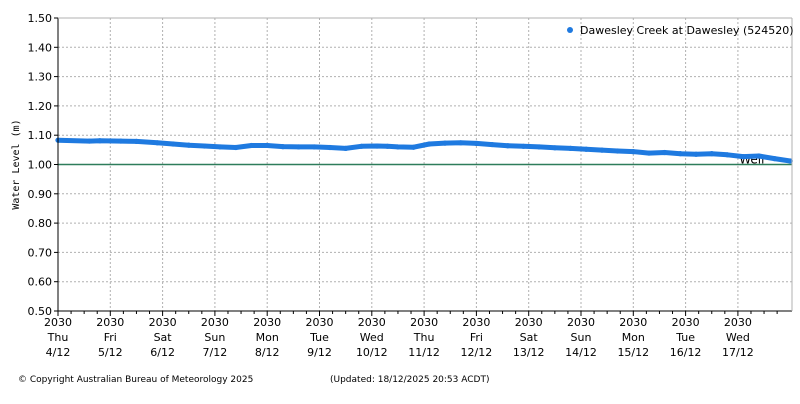 This screenshot has height=404, width=800. I want to click on y-tick-label: 1.00, so click(40, 165).